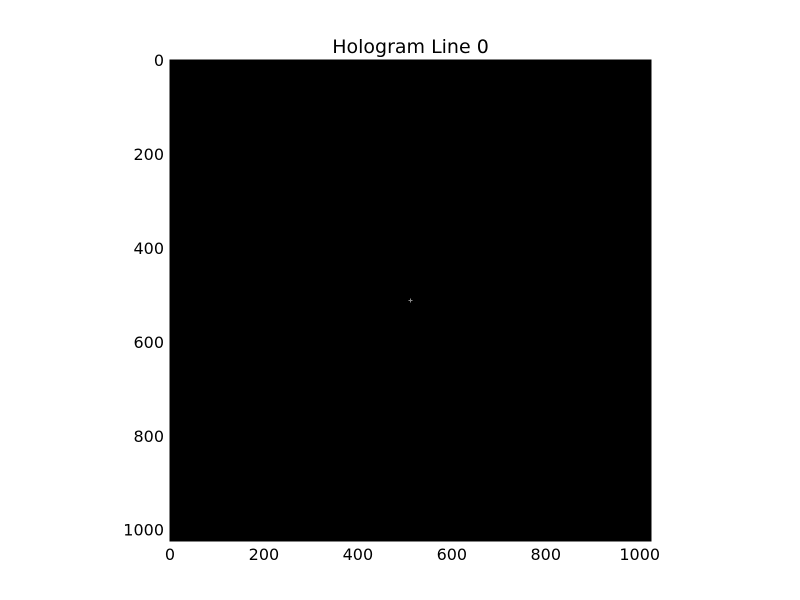 This screenshot has height=600, width=800. Describe the element at coordinates (264, 554) in the screenshot. I see `x-tick-label: 200` at that location.